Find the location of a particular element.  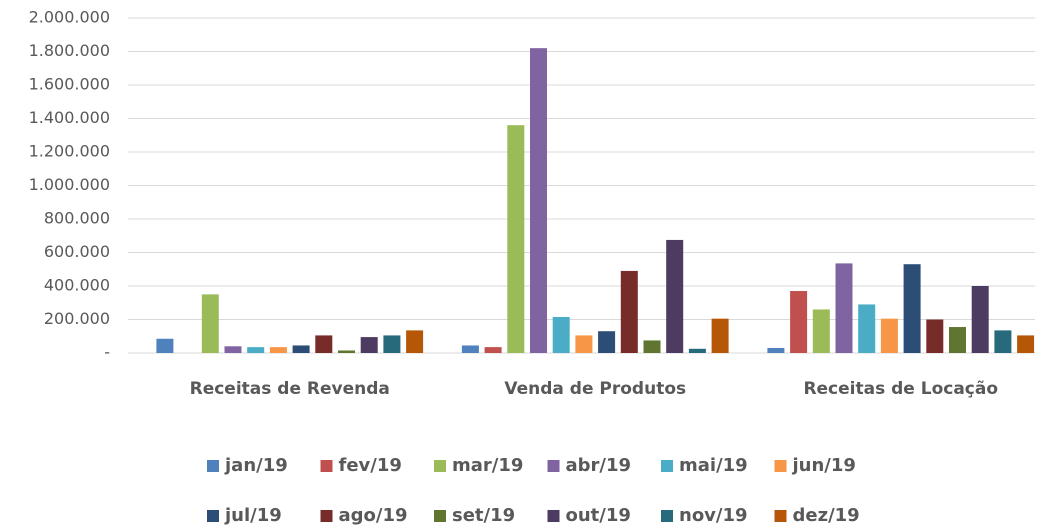

legend-label: dez/19 is located at coordinates (826, 515).